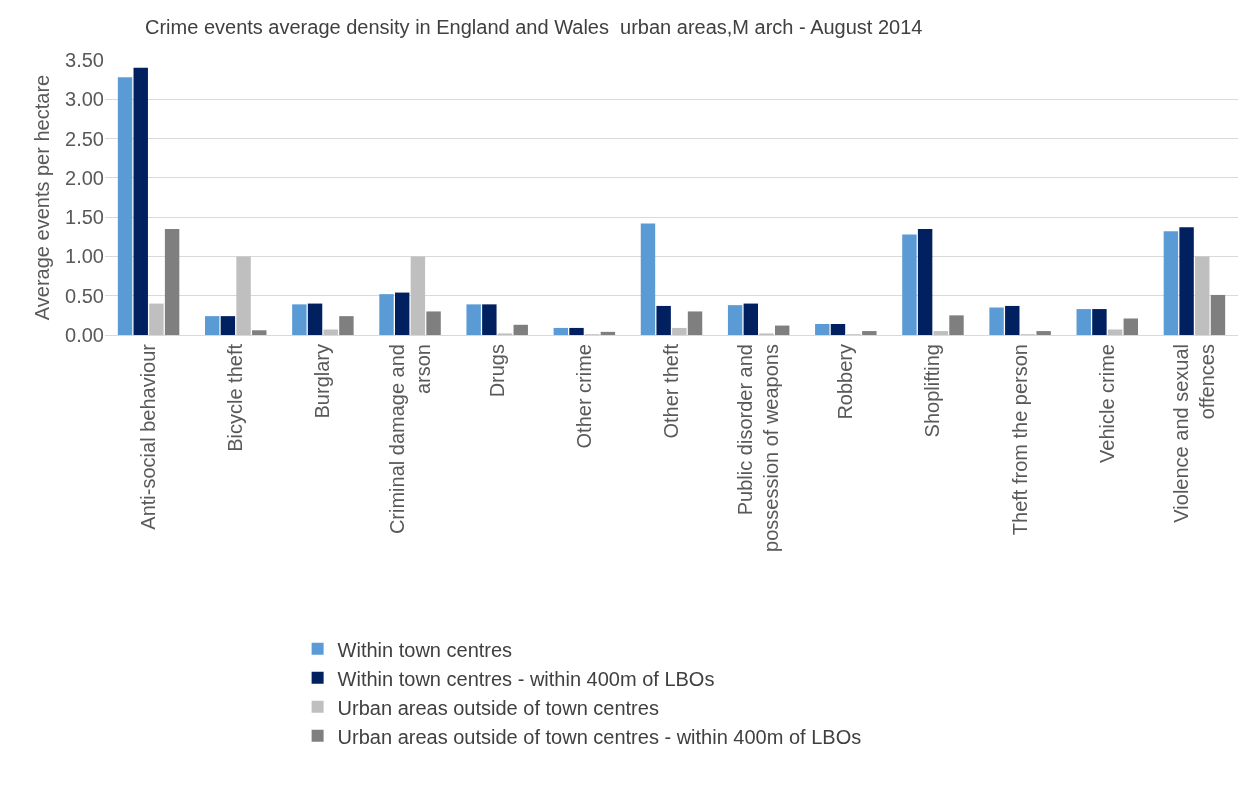  I want to click on y-tick-label: 0.00, so click(84, 335).